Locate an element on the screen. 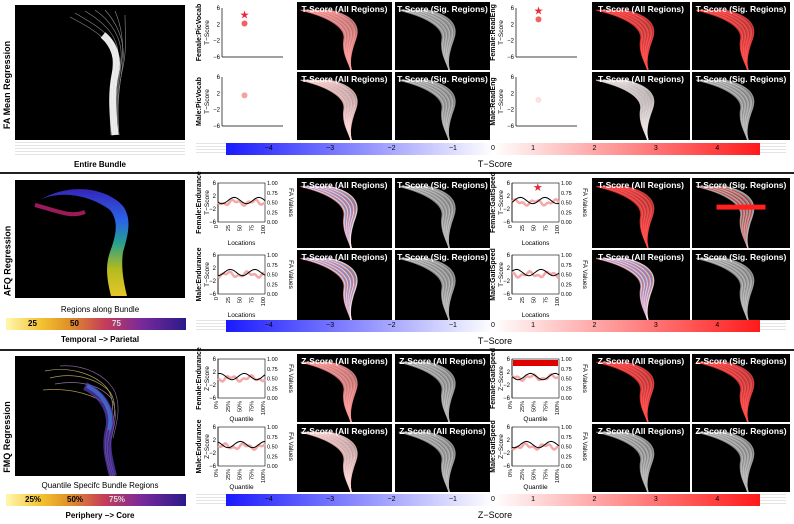 The image size is (794, 524). row1-plot-female-readeng: Female:ReadEng T−Score 6 2 −2 −6 ★ is located at coordinates (537, 33).